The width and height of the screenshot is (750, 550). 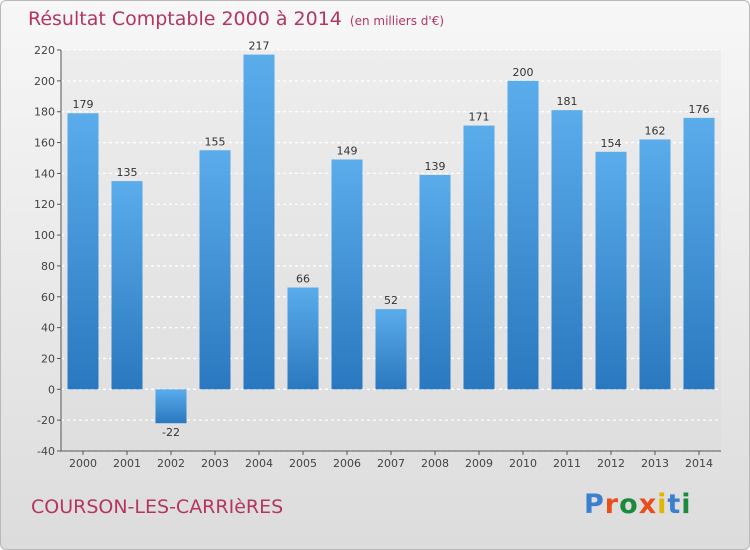 I want to click on data-label-2000: 179, so click(x=83, y=104).